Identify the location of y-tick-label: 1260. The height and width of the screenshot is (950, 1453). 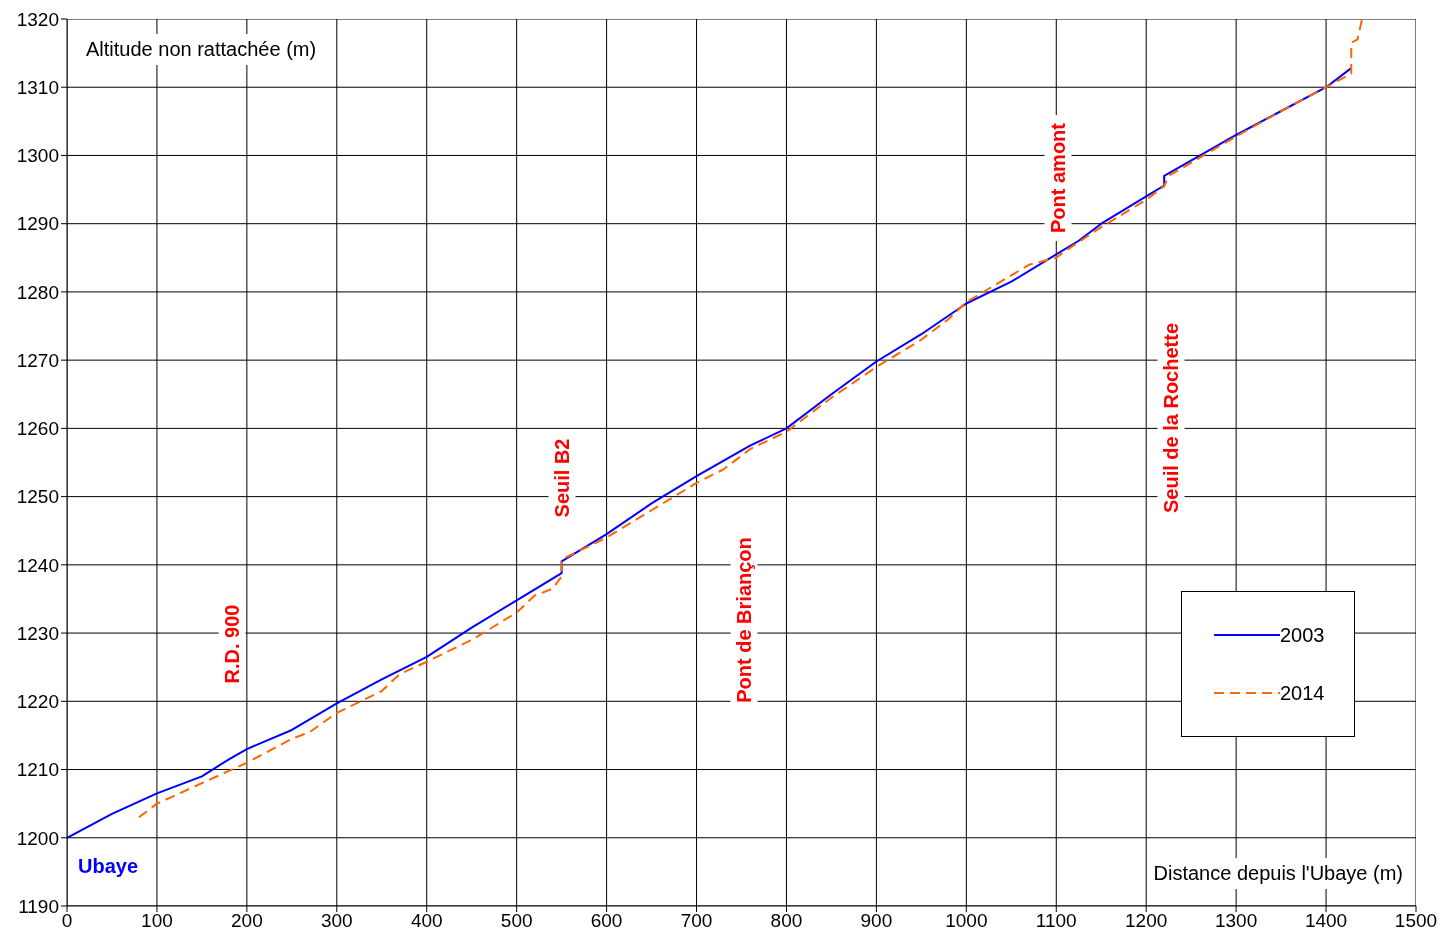
(37, 429).